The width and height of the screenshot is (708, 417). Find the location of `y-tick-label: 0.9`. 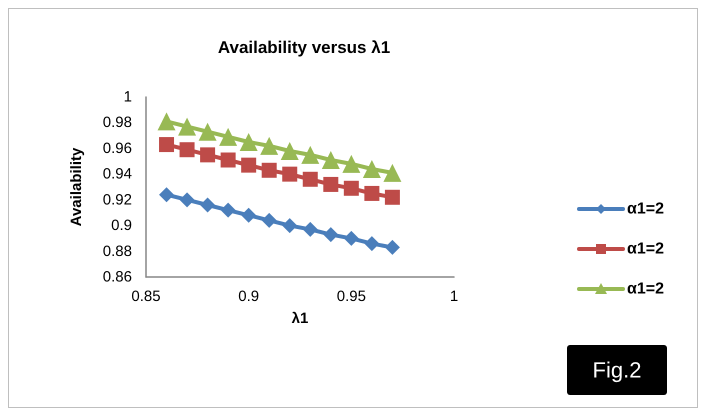

y-tick-label: 0.9 is located at coordinates (121, 225).